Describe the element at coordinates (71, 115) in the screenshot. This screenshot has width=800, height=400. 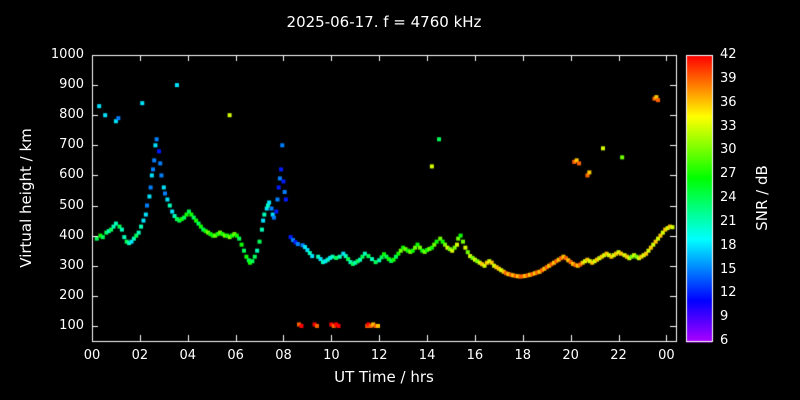
I see `y-tick-label: 800` at that location.